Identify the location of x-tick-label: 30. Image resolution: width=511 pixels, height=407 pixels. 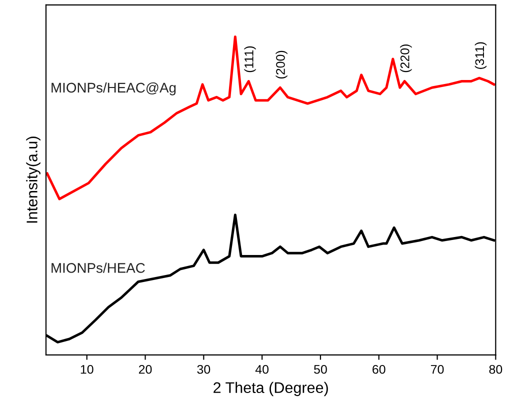
(203, 369).